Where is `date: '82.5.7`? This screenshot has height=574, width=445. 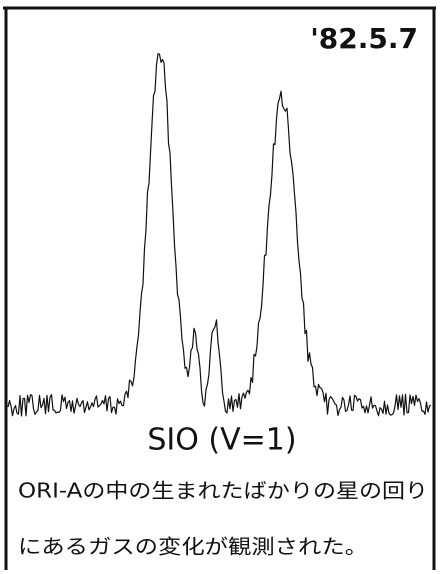 date: '82.5.7 is located at coordinates (364, 38).